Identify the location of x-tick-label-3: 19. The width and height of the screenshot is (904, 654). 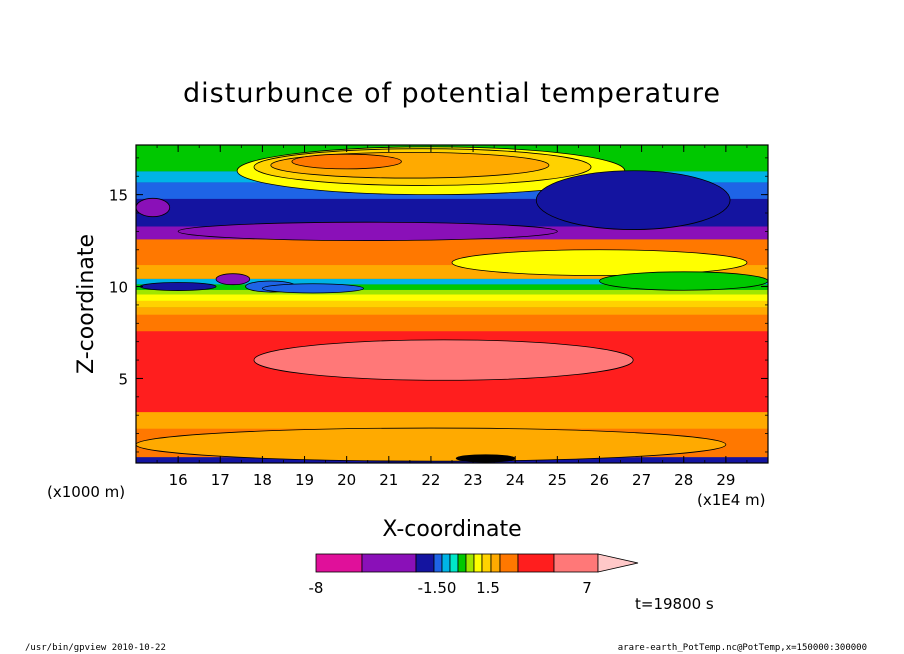
(304, 480).